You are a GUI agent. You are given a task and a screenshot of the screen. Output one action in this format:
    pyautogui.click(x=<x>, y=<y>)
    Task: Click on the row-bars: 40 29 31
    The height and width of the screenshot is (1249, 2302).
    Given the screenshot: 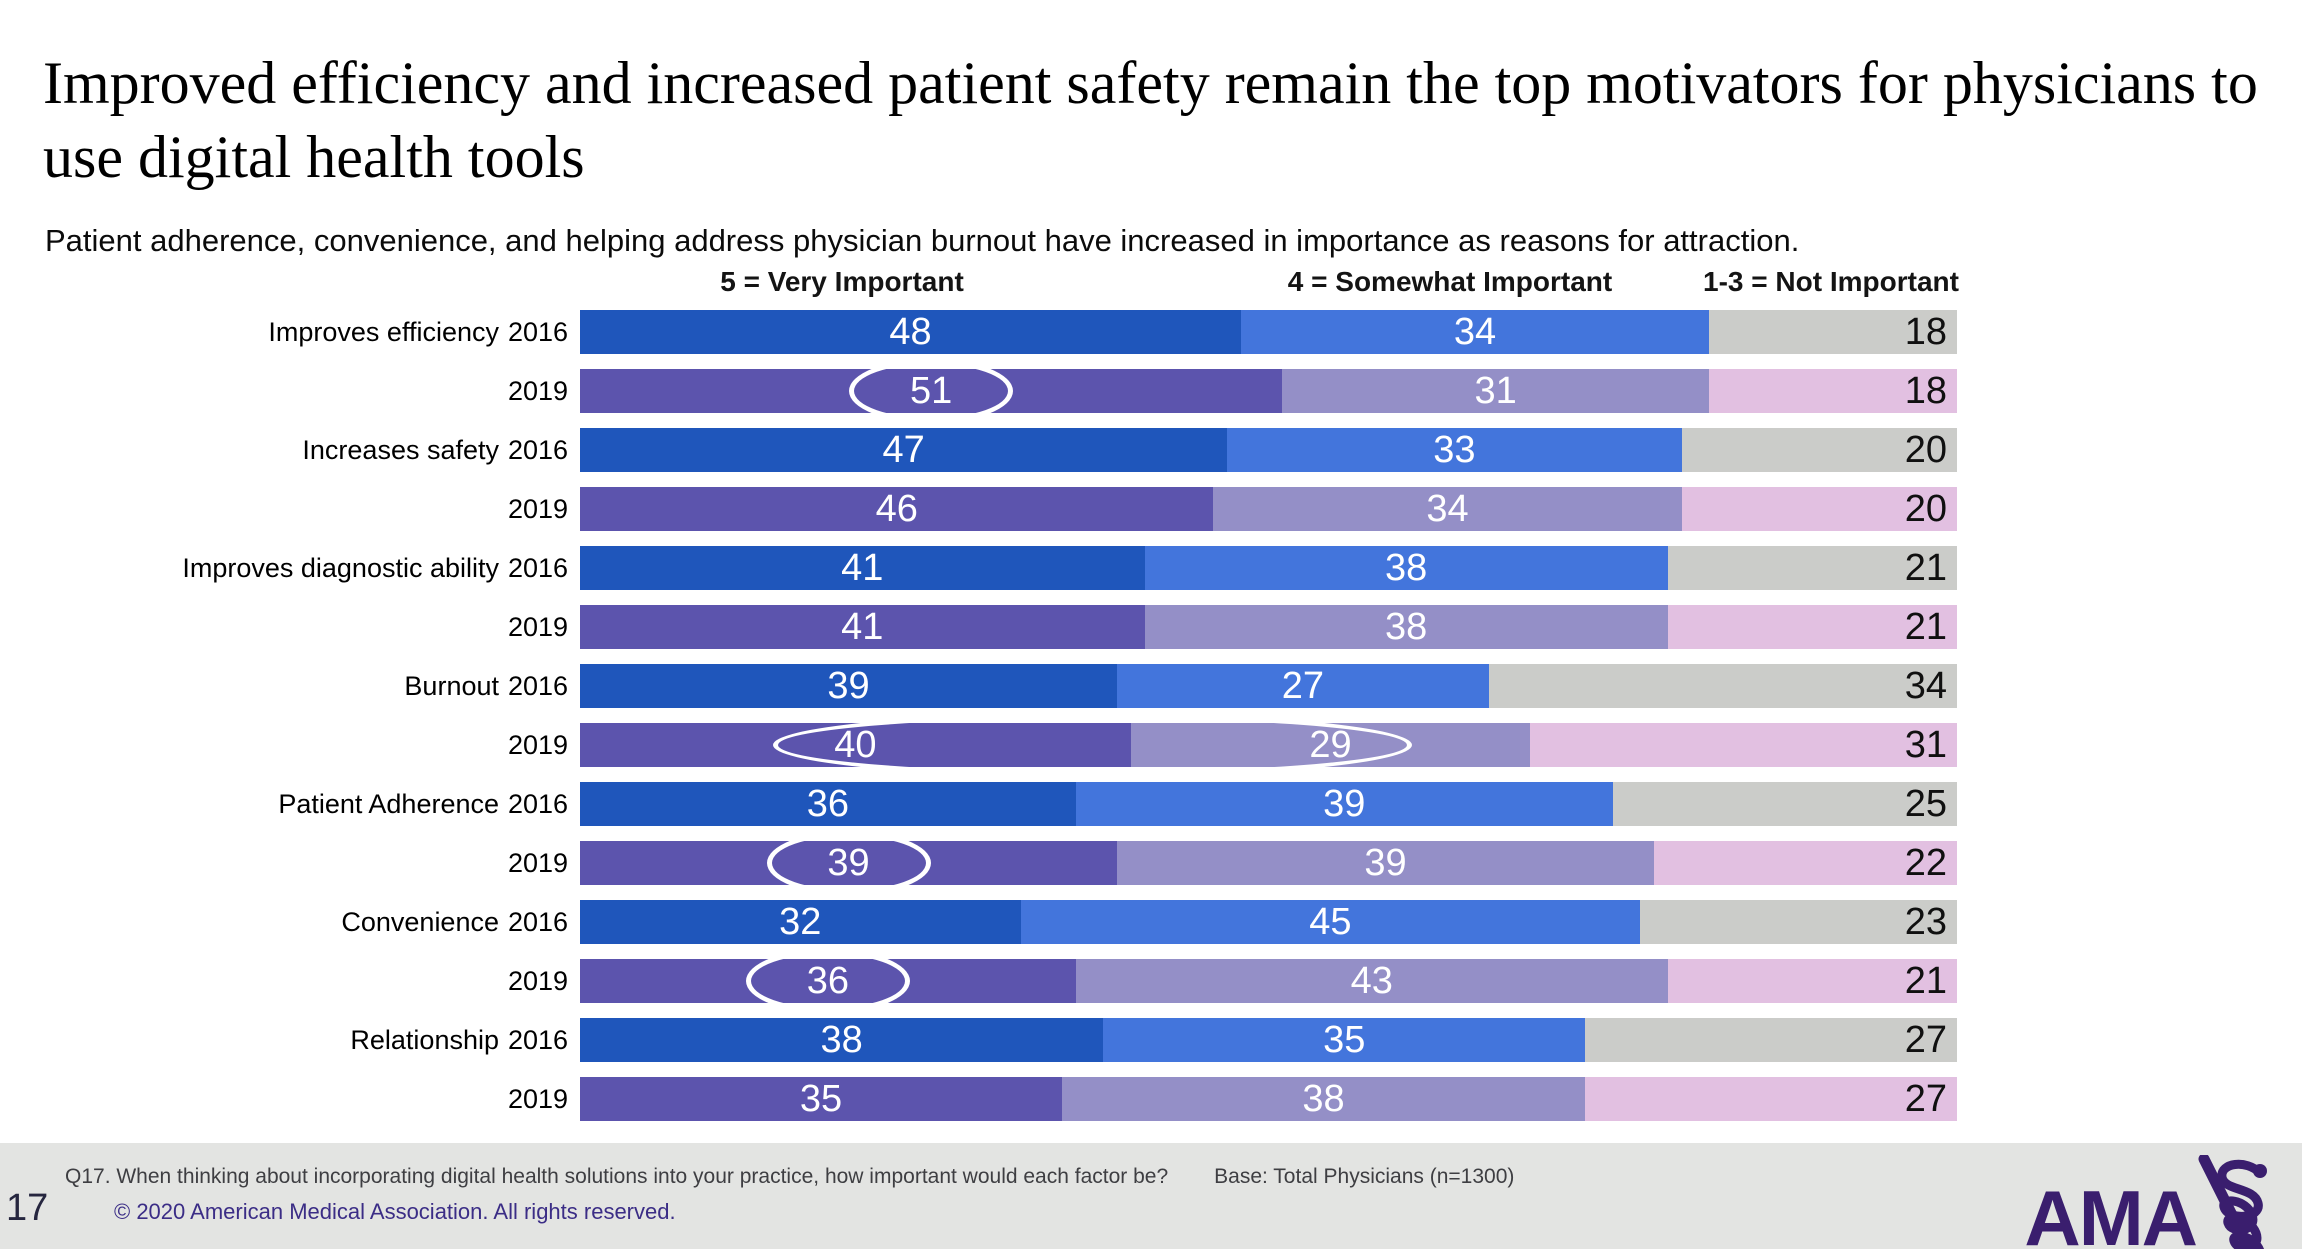 What is the action you would take?
    pyautogui.click(x=1268, y=745)
    